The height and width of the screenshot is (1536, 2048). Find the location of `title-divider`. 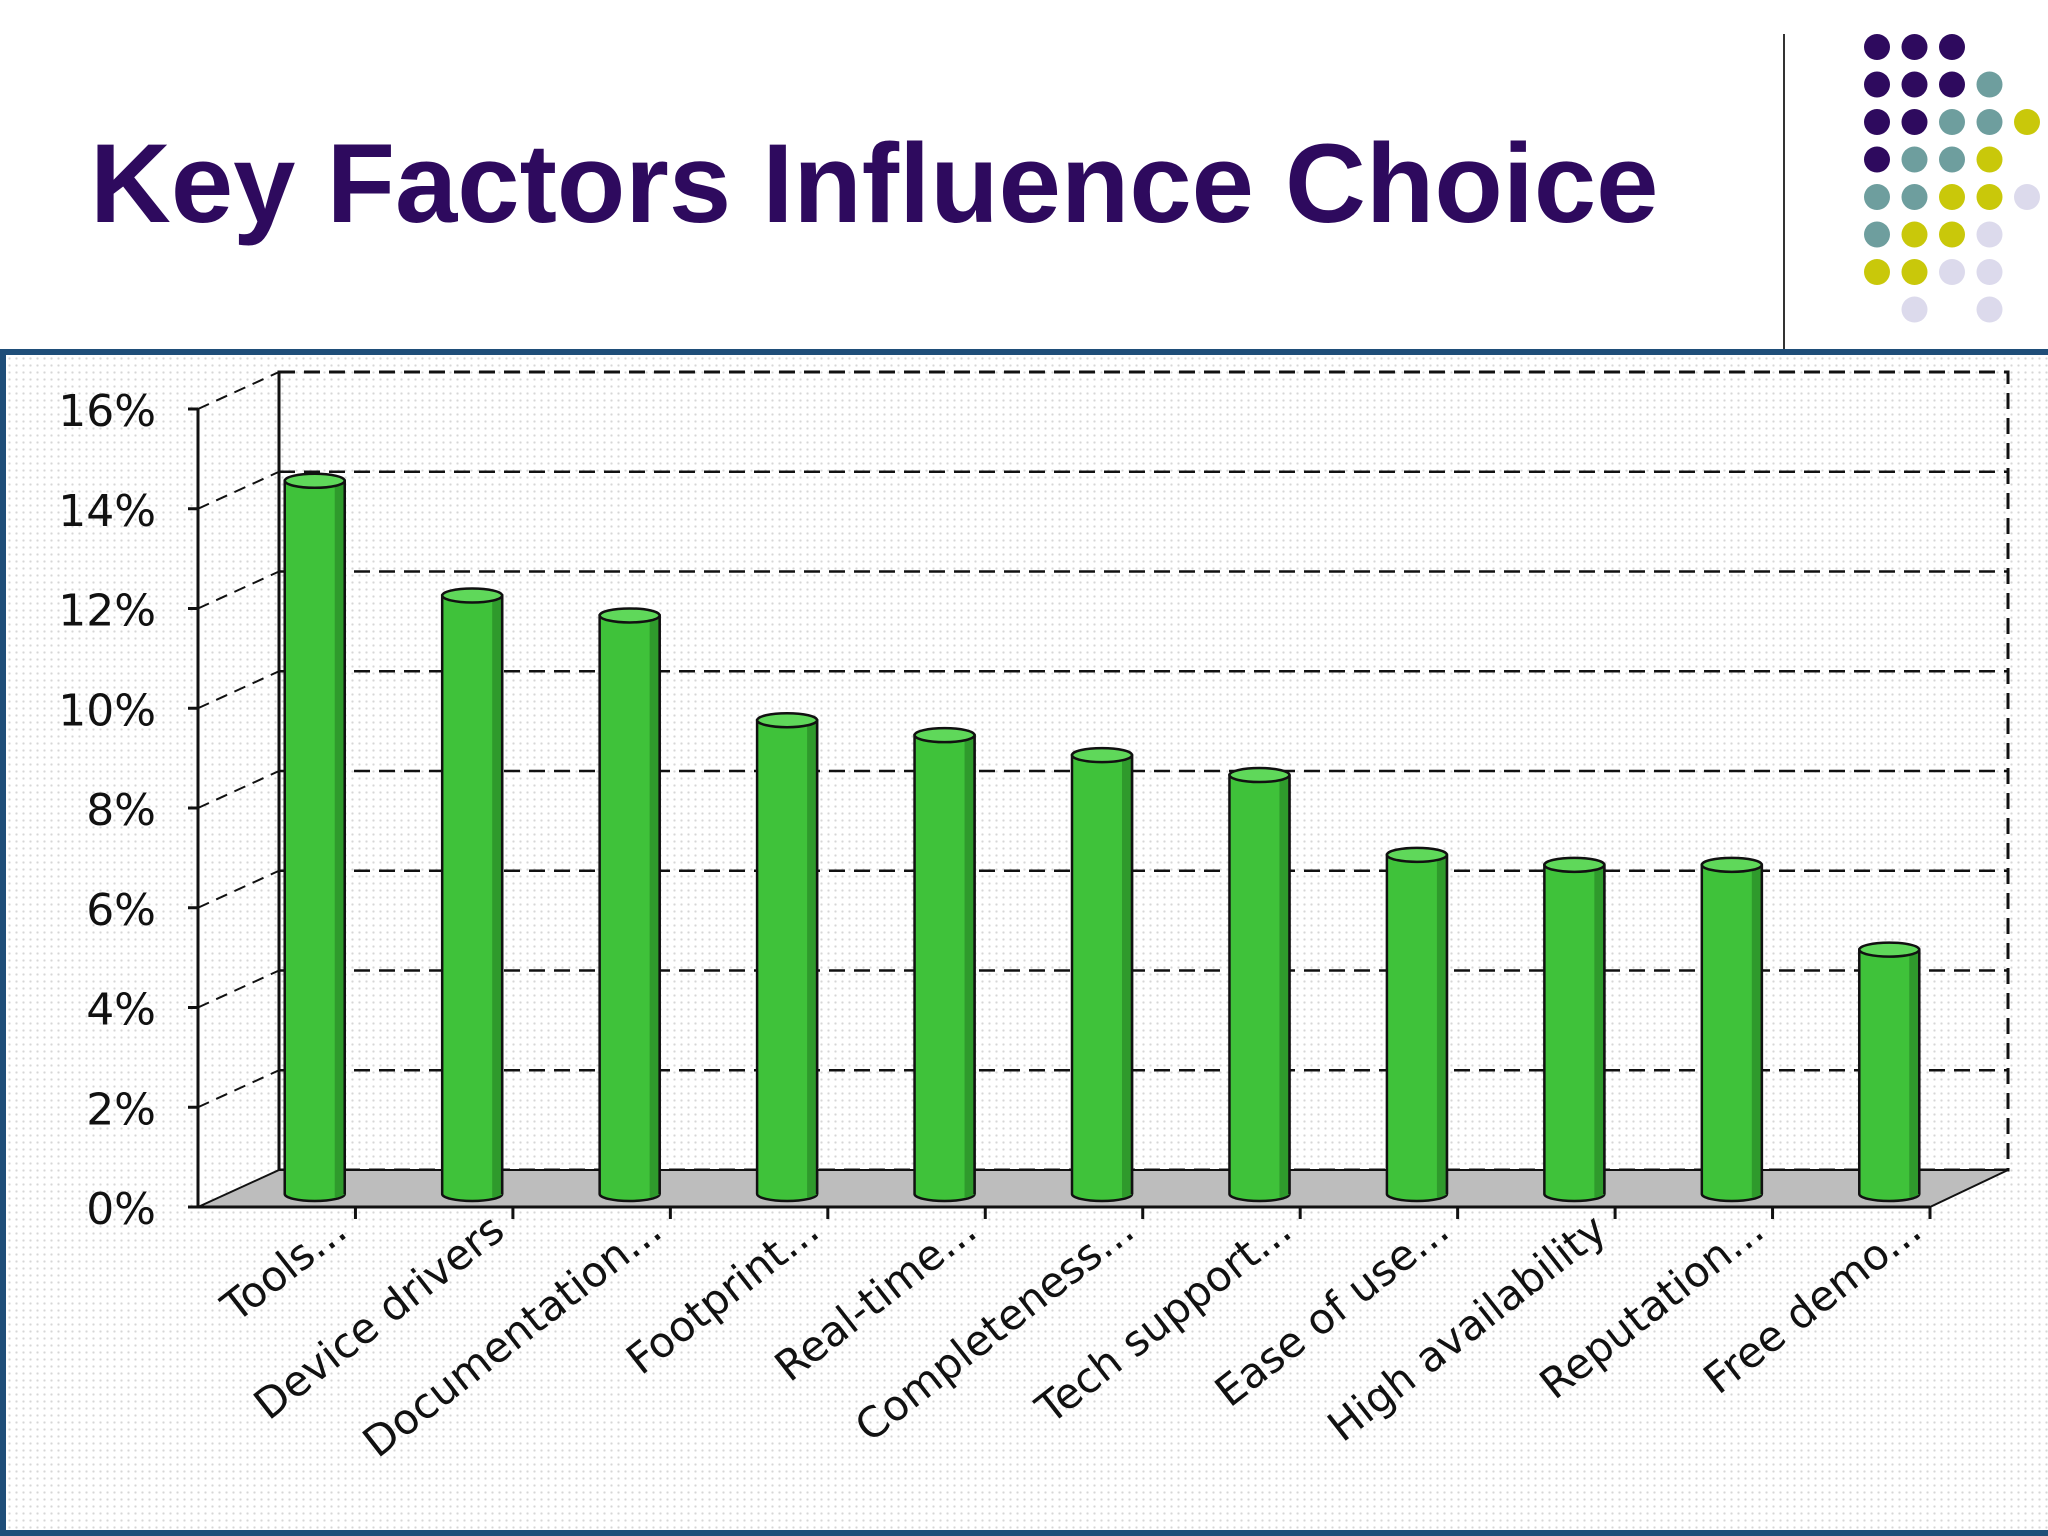

title-divider is located at coordinates (1784, 192).